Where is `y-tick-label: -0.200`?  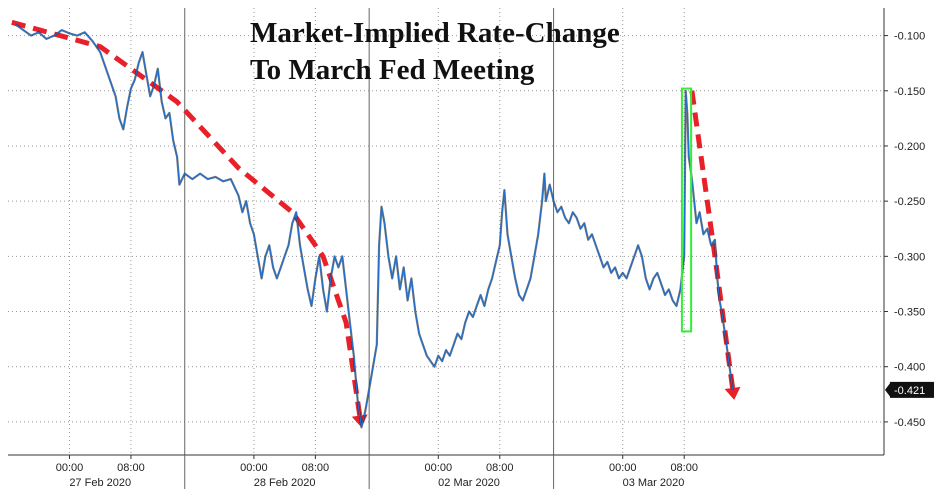 y-tick-label: -0.200 is located at coordinates (909, 147).